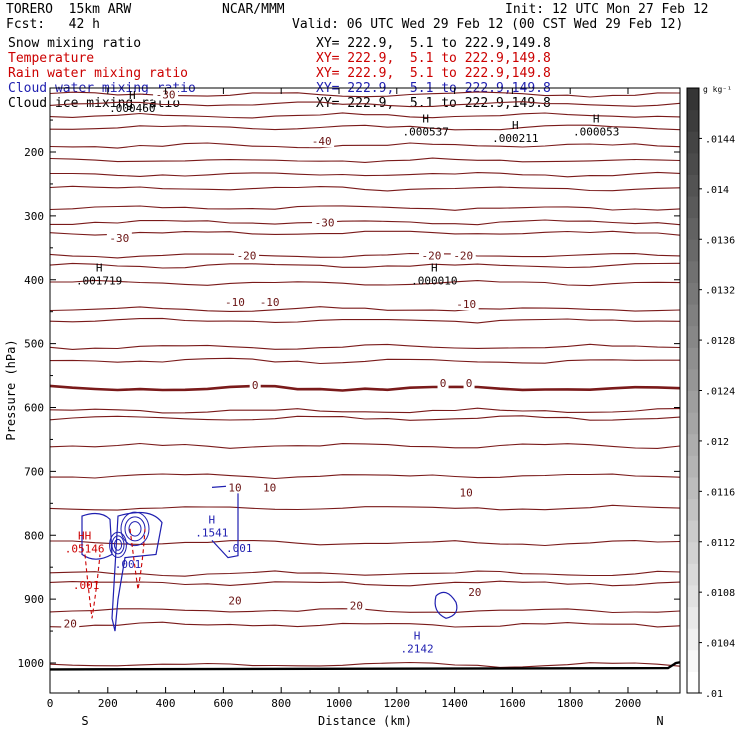 The width and height of the screenshot is (740, 740). What do you see at coordinates (322, 141) in the screenshot?
I see `isotherm-label: -40` at bounding box center [322, 141].